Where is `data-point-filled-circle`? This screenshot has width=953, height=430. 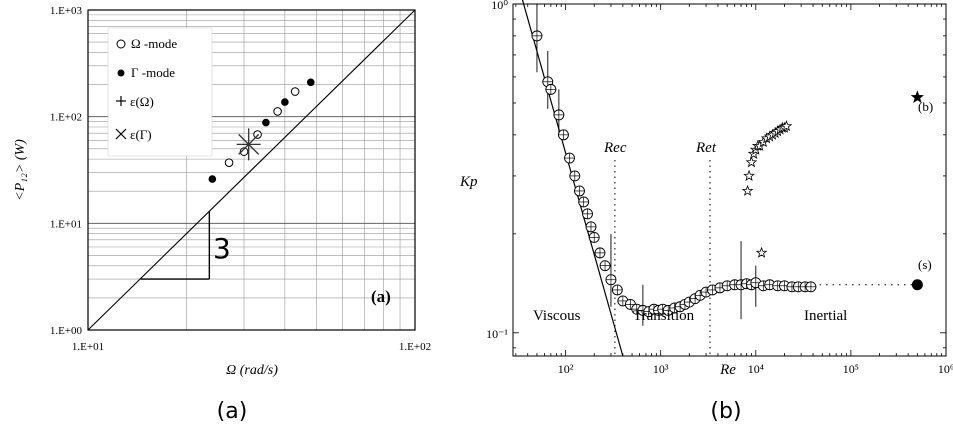 data-point-filled-circle is located at coordinates (917, 285).